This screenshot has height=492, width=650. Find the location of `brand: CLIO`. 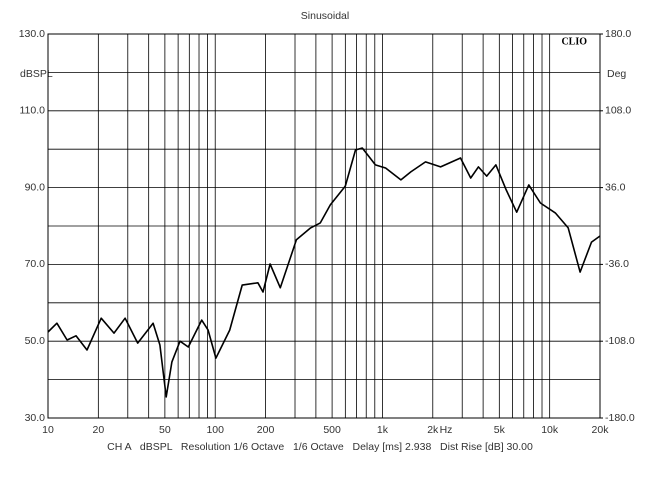

brand: CLIO is located at coordinates (574, 41).